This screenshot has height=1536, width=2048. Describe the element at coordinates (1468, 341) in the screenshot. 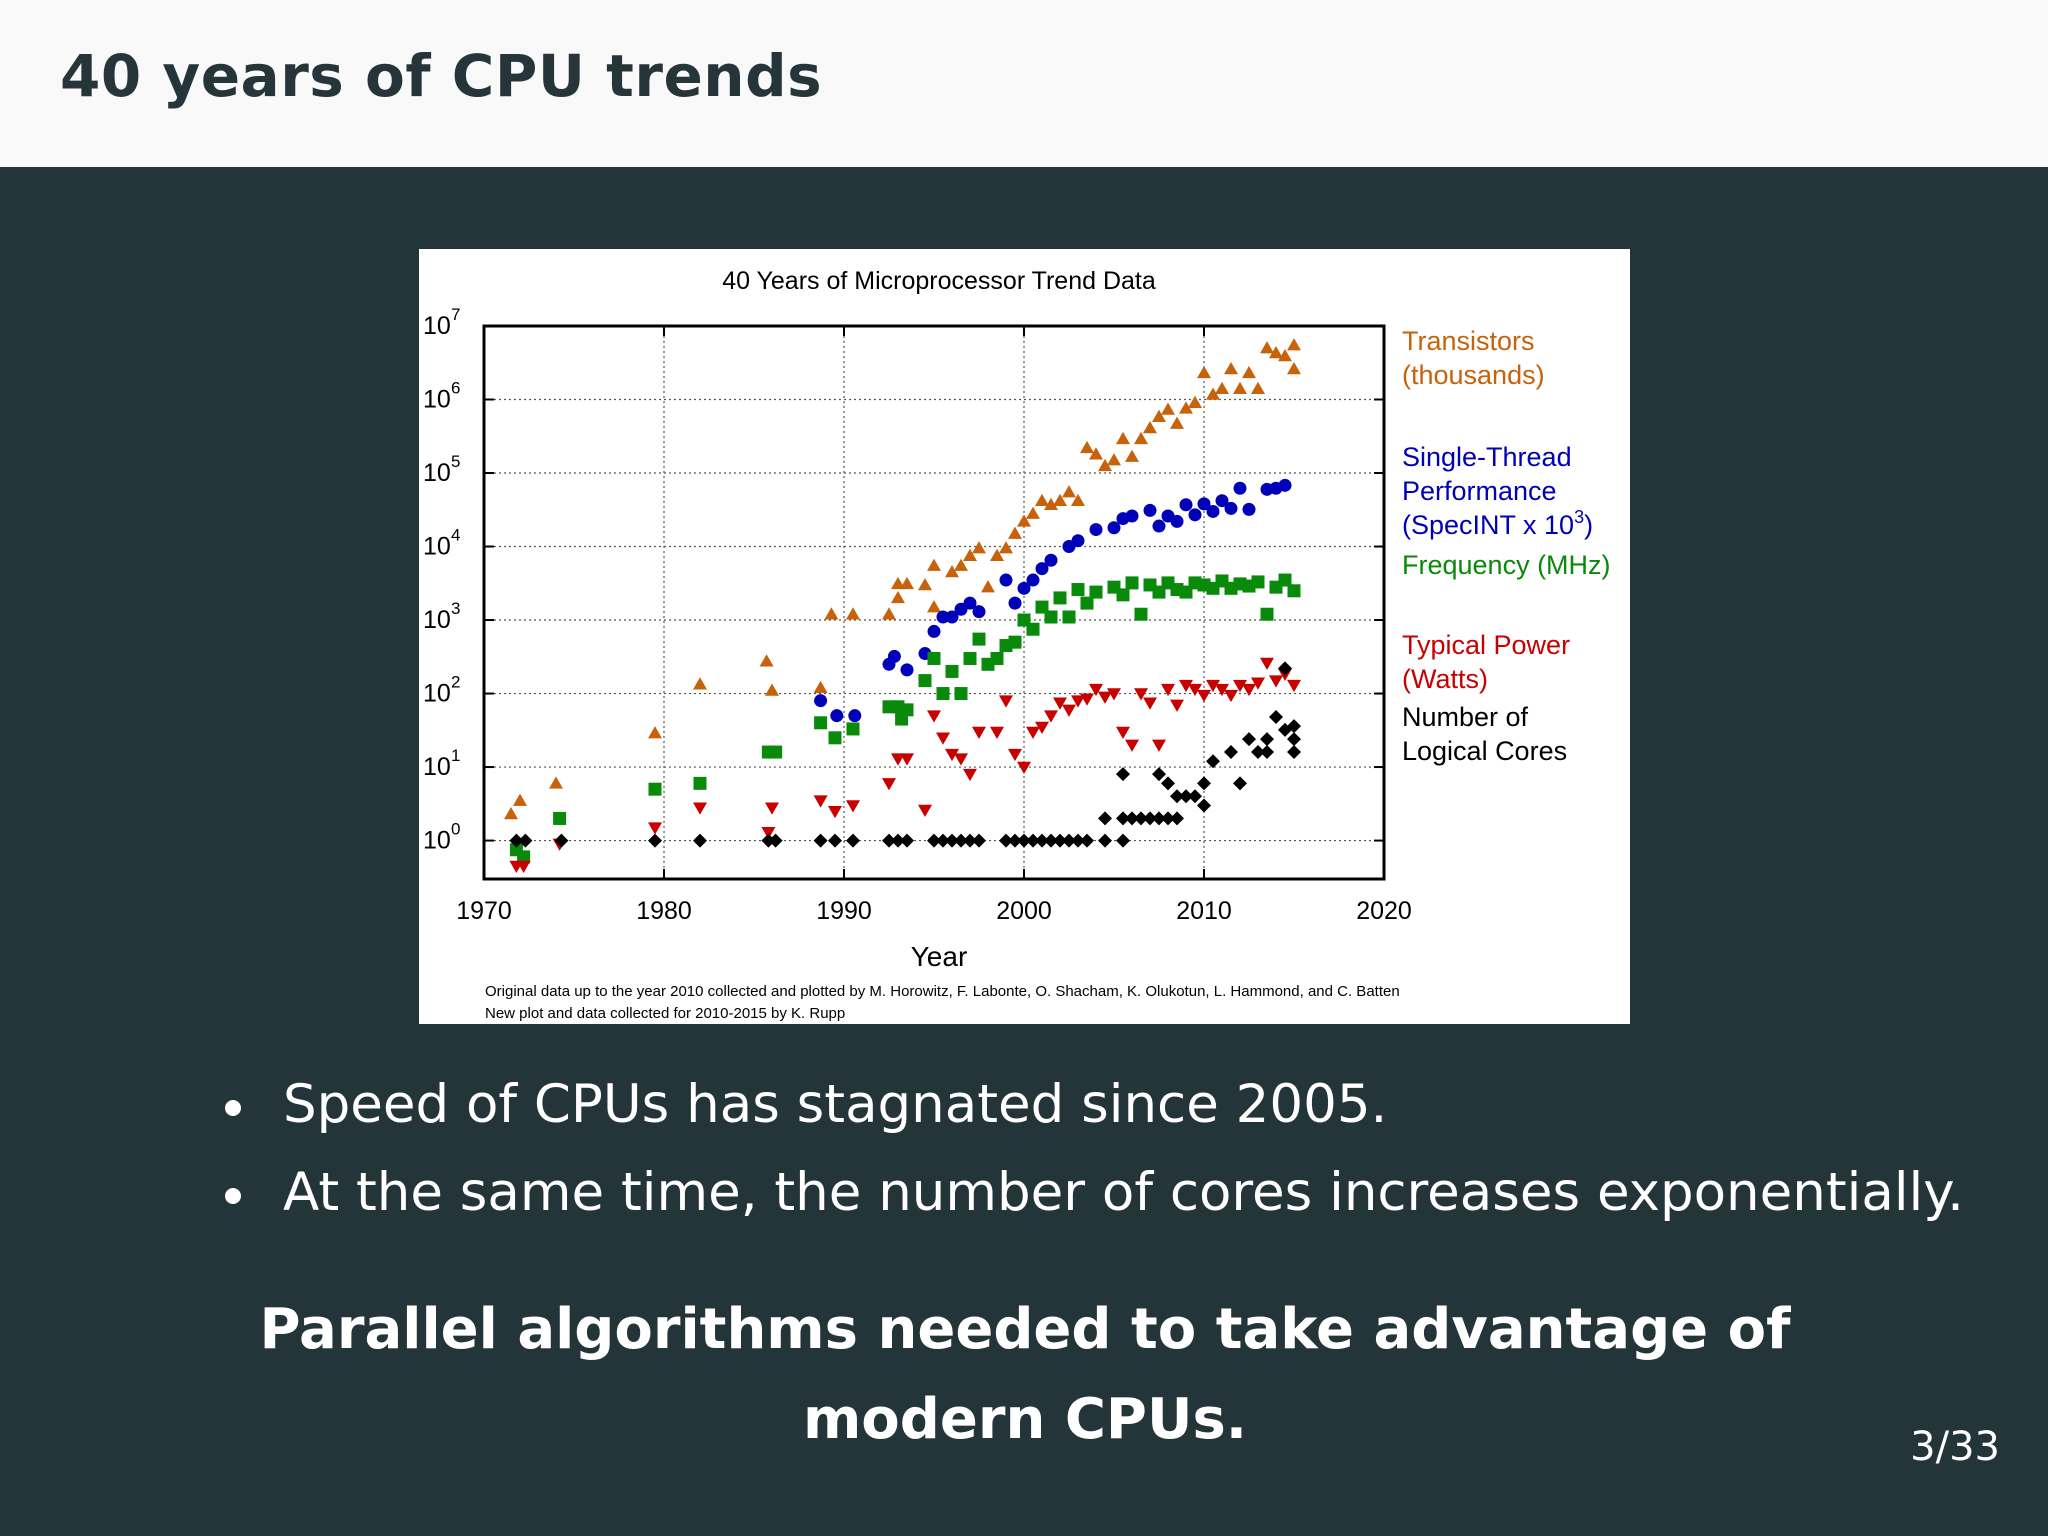

I see `legend-label-line: Transistors` at that location.